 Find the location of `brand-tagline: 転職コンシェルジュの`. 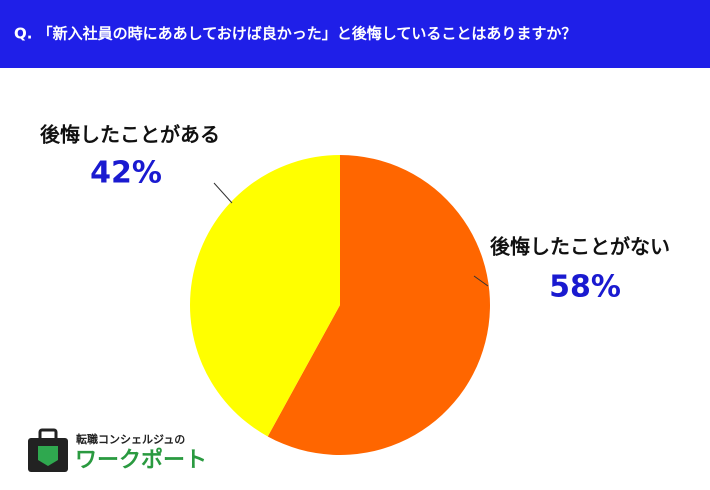

brand-tagline: 転職コンシェルジュの is located at coordinates (130, 439).